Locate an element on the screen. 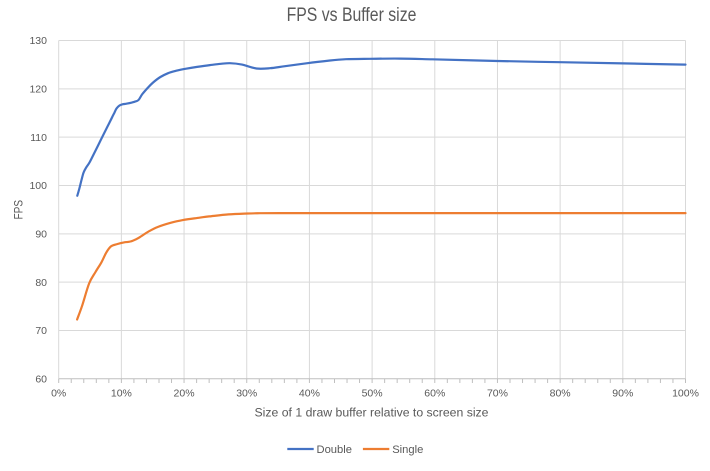  svg-text: 130 is located at coordinates (38, 41).